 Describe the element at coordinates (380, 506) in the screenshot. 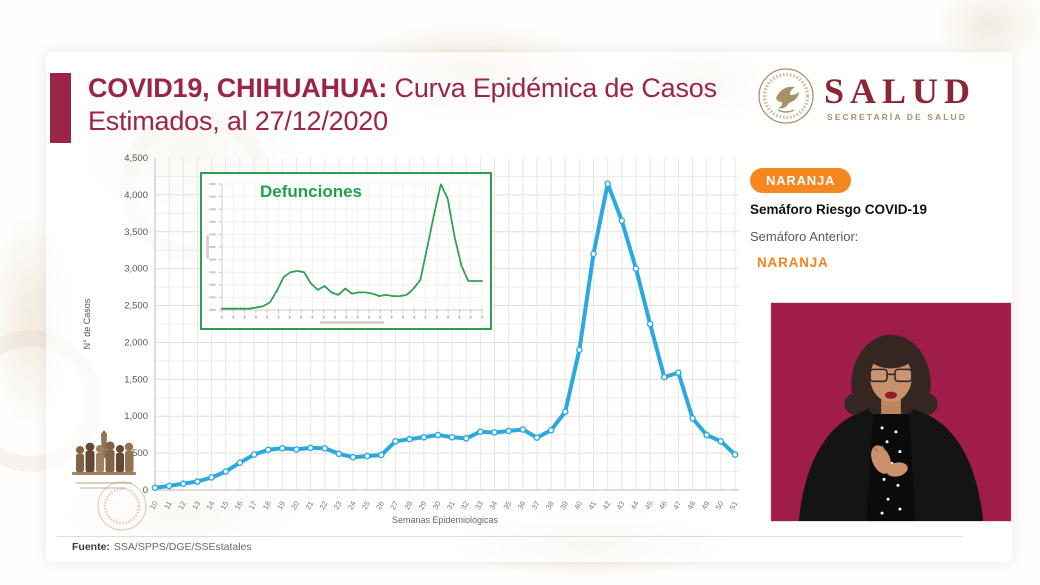

I see `svg-text: 26` at that location.